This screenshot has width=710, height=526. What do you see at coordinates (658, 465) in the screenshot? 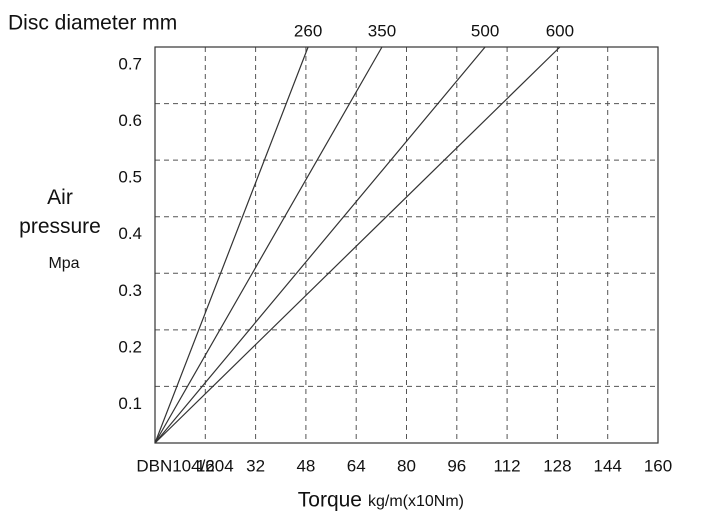
I see `x-tick-label: 160` at bounding box center [658, 465].